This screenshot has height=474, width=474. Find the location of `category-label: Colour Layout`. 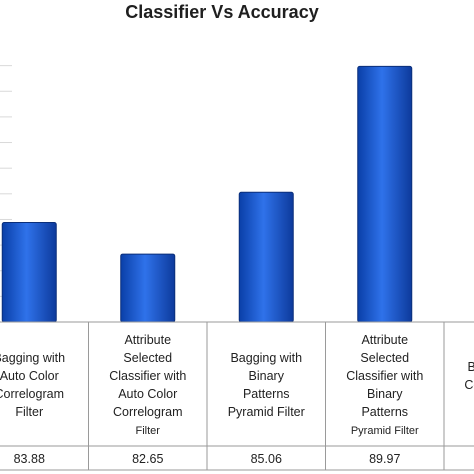

category-label: Colour Layout is located at coordinates (469, 385).